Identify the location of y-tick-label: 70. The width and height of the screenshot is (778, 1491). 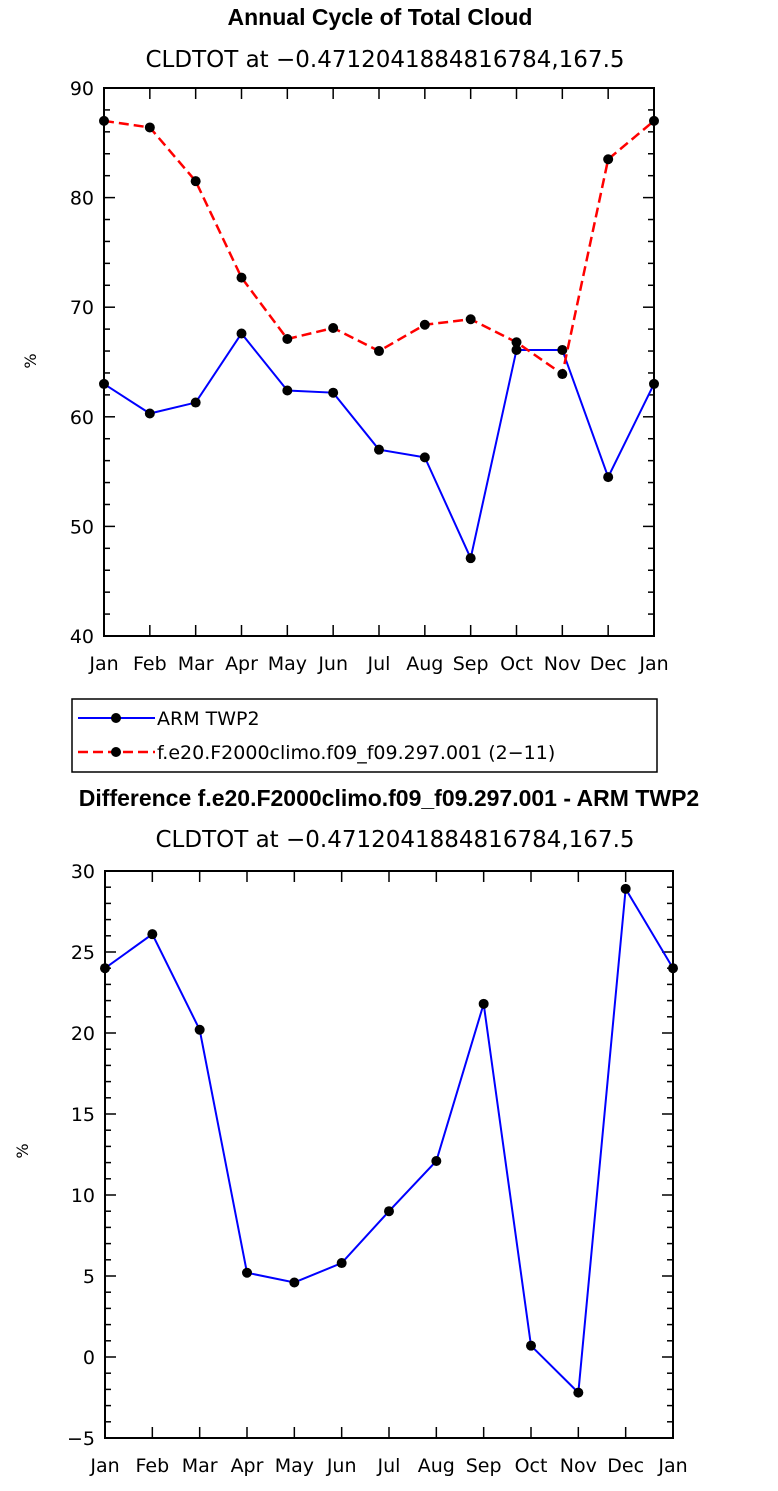
(82, 308).